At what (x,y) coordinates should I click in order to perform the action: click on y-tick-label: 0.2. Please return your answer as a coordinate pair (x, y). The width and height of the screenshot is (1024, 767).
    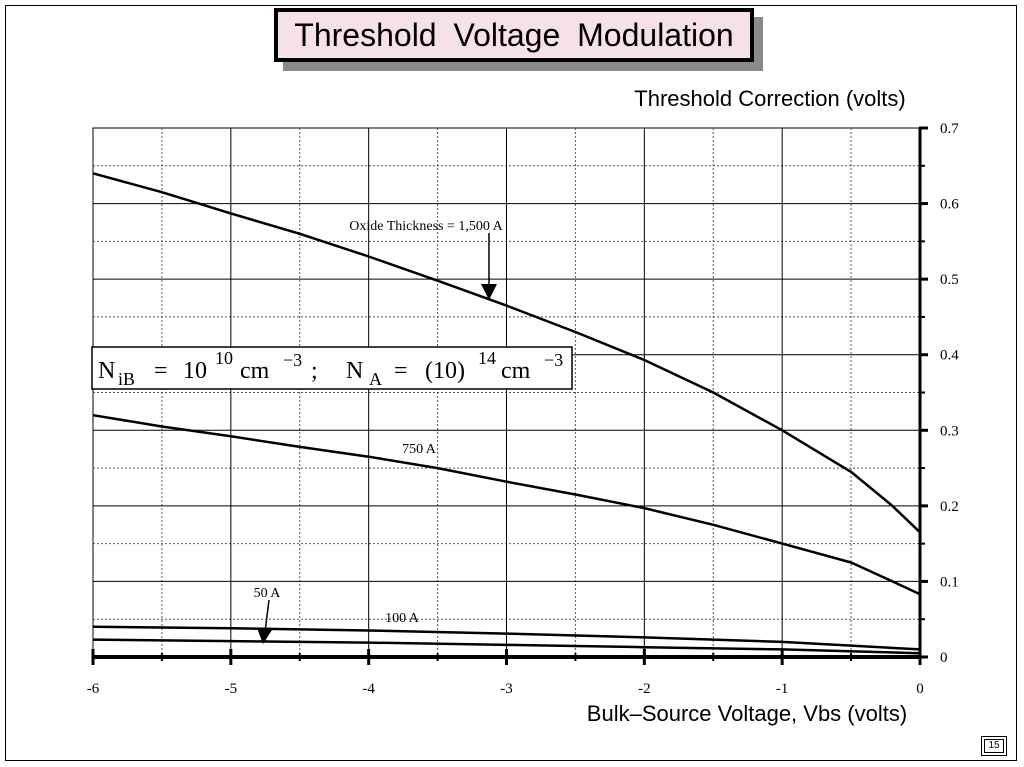
    Looking at the image, I should click on (949, 507).